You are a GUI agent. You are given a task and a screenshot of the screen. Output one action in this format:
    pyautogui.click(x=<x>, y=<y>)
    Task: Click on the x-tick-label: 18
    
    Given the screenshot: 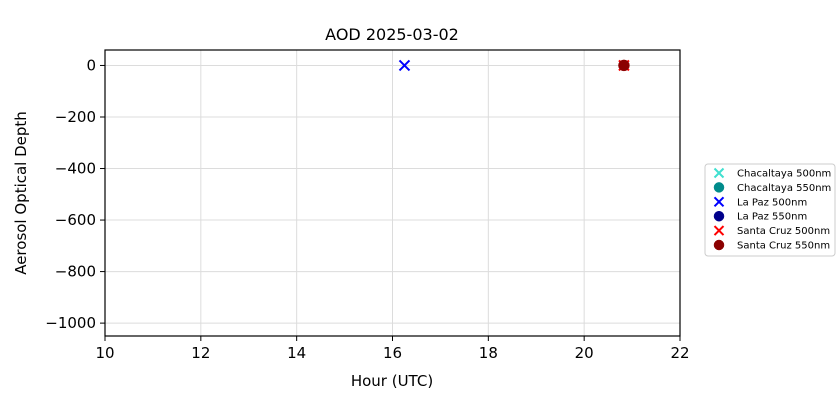 What is the action you would take?
    pyautogui.click(x=488, y=353)
    